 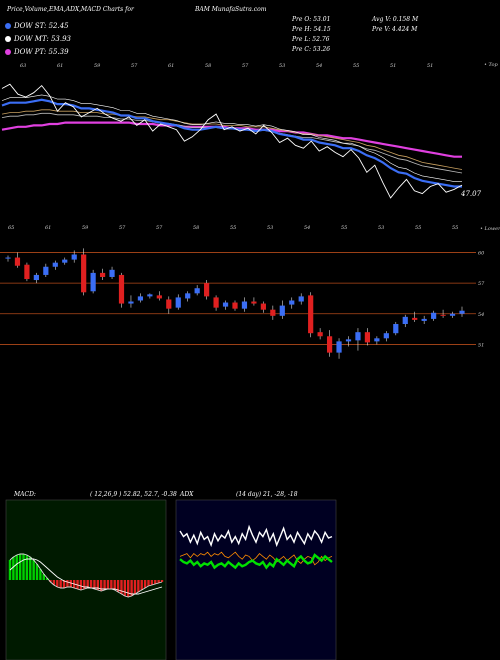 What do you see at coordinates (481, 253) in the screenshot?
I see `price-level-label: 60` at bounding box center [481, 253].